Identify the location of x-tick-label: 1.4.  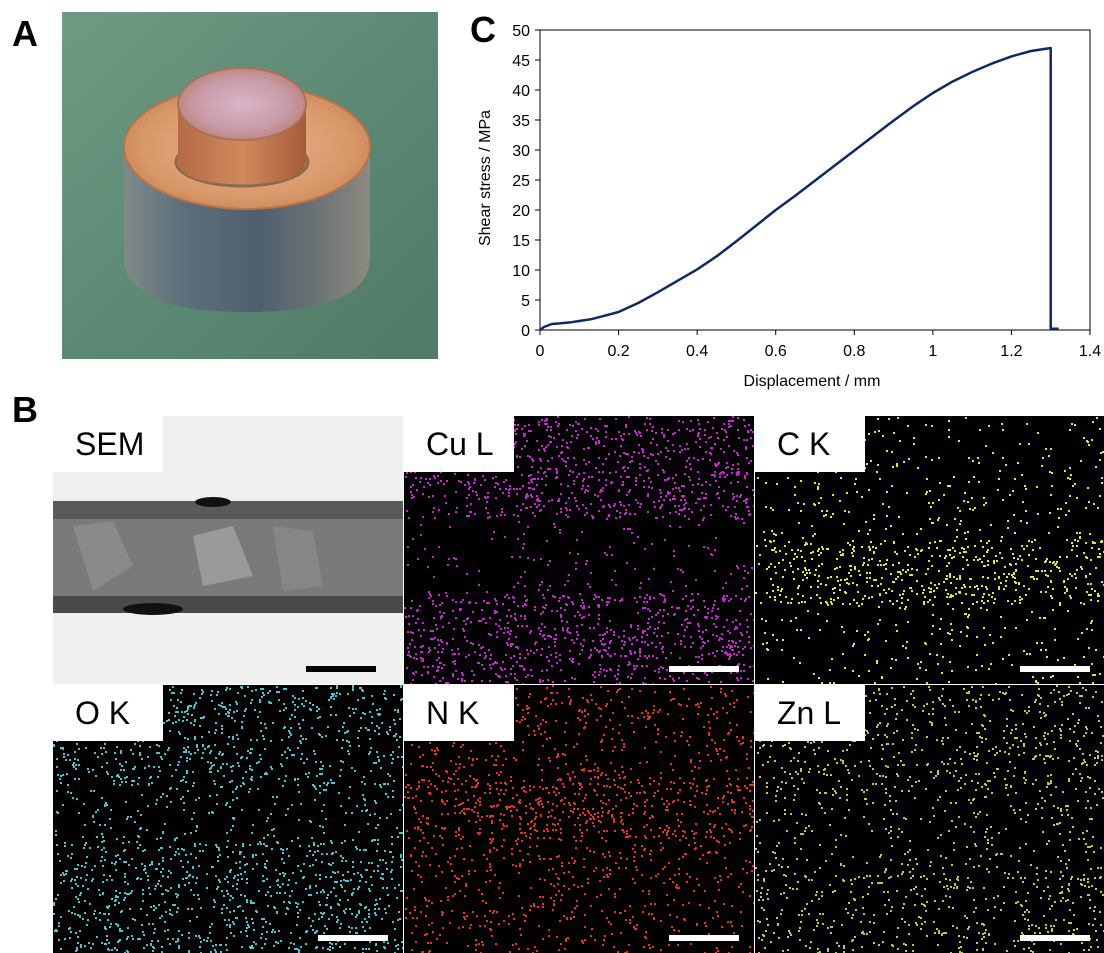
(1090, 351).